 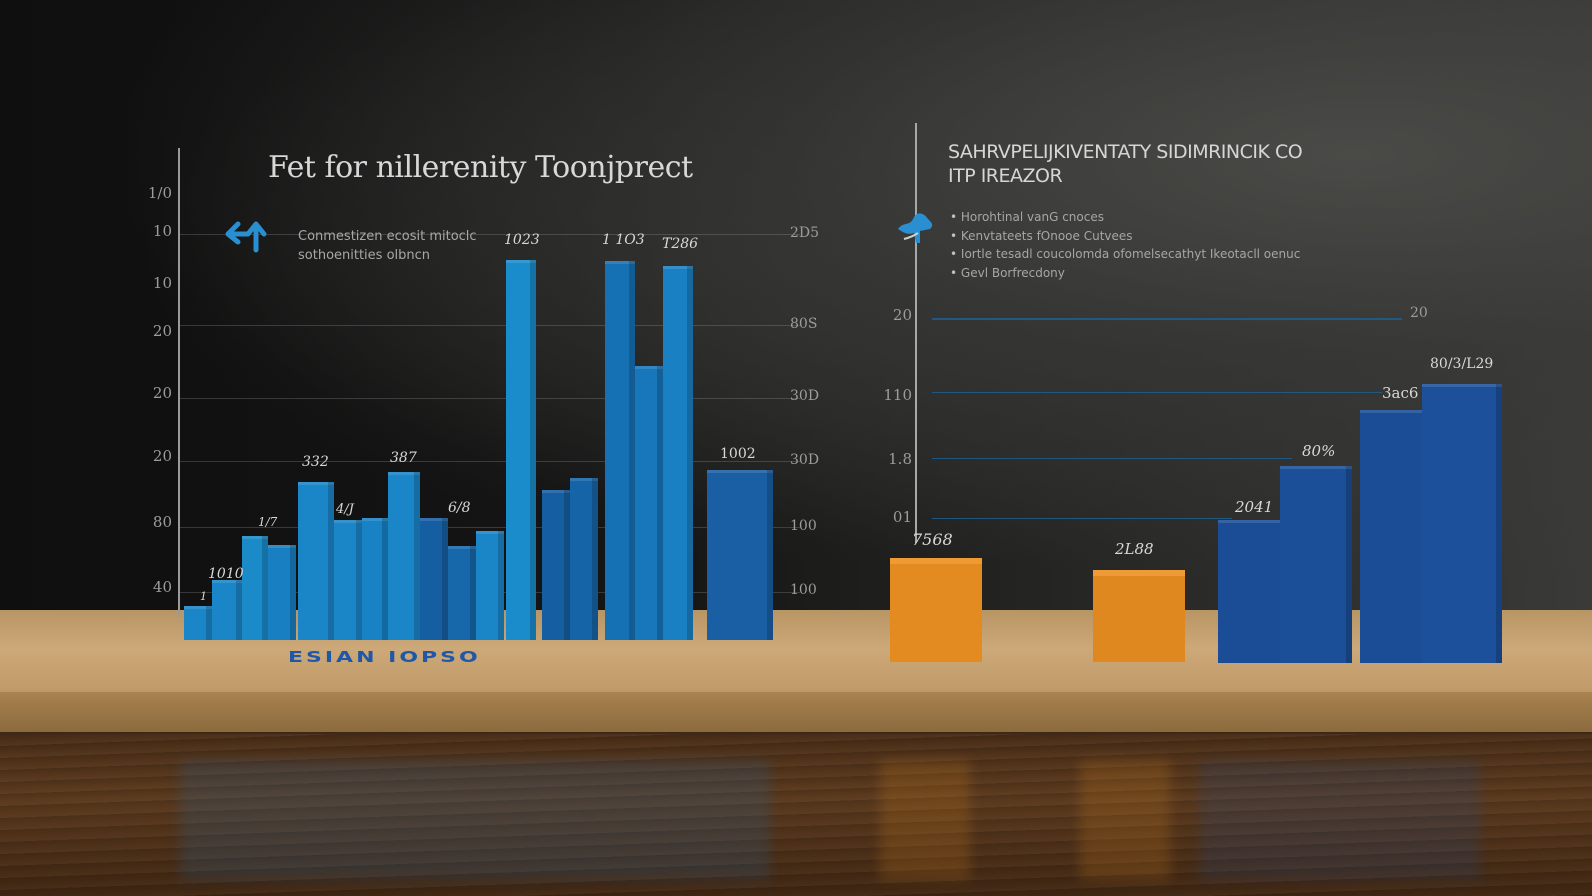 I want to click on y-tick: 01, so click(x=902, y=517).